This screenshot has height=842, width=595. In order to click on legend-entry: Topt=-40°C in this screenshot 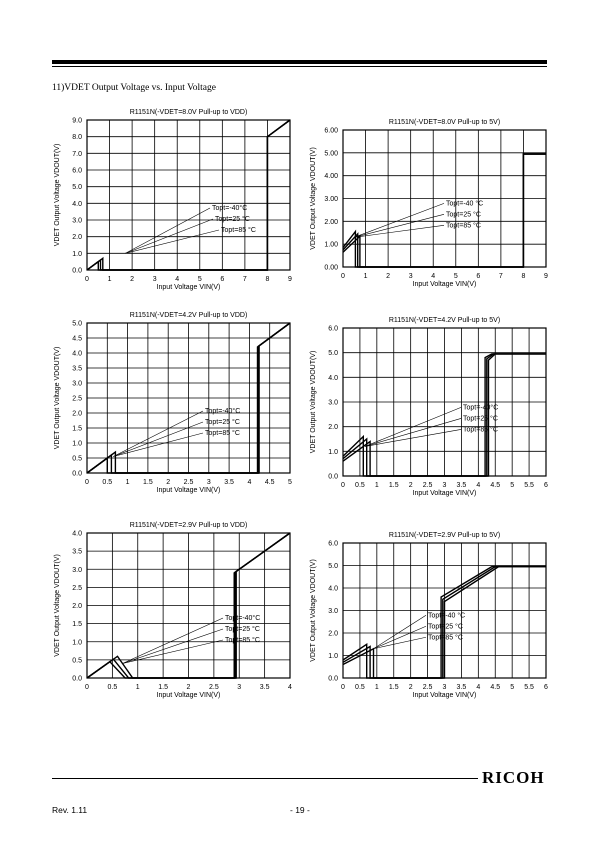, I will do `click(222, 411)`.